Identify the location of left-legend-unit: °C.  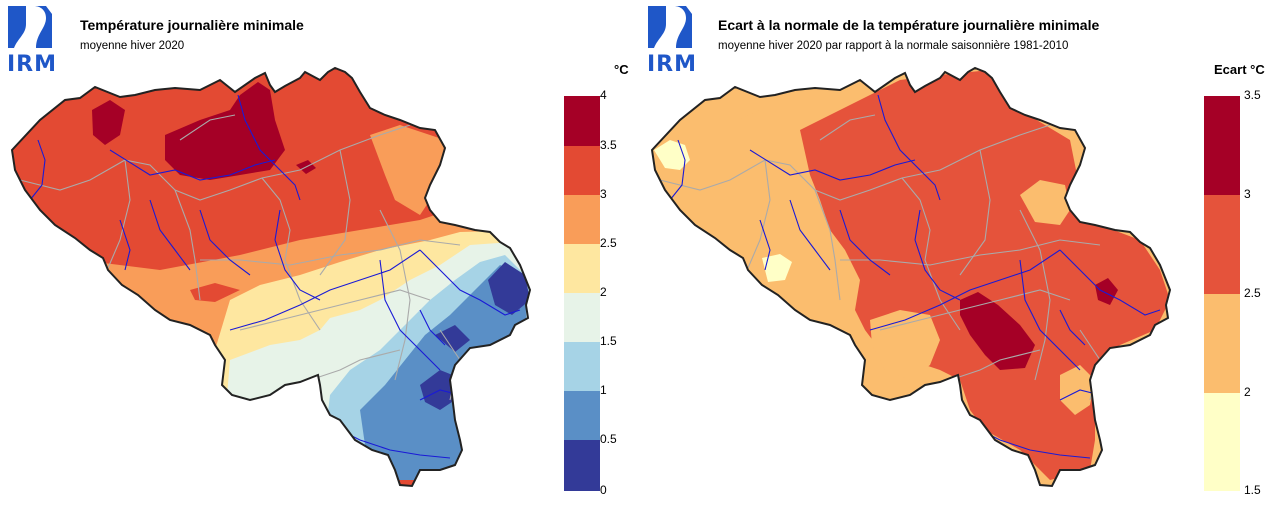
(621, 69).